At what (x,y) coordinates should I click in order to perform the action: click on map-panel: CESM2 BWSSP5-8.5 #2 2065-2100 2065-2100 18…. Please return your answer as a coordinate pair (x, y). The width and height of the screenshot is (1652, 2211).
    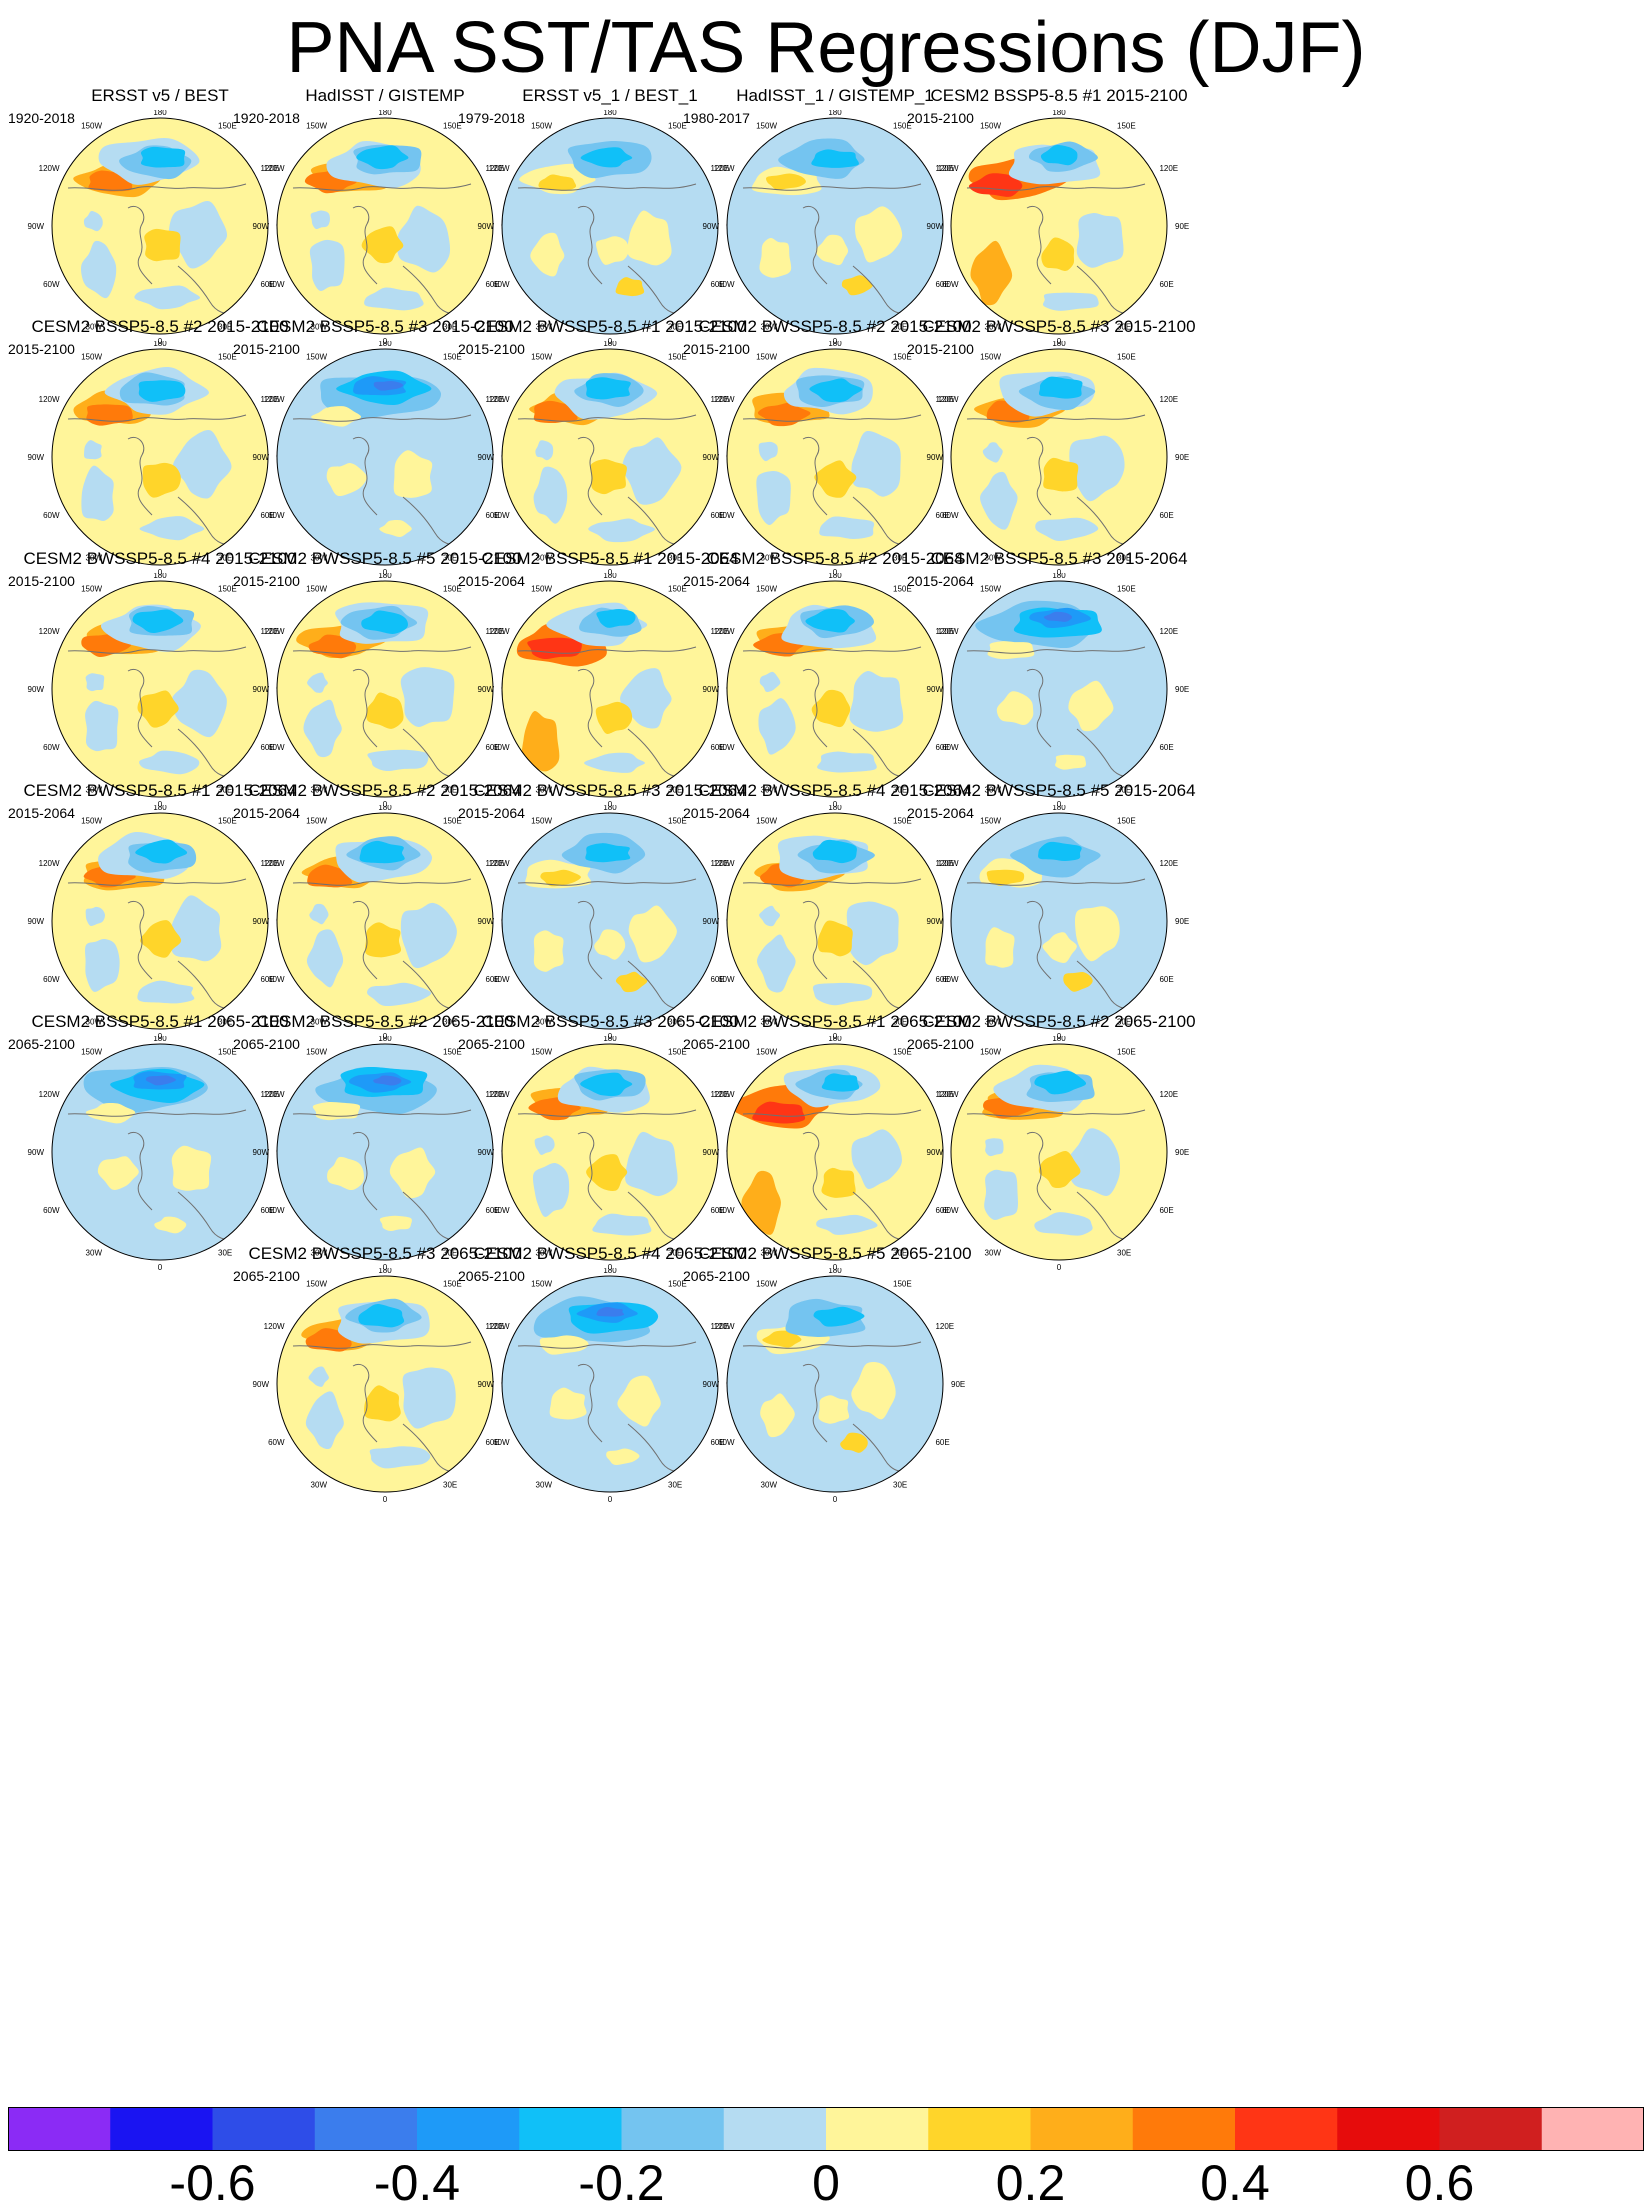
    Looking at the image, I should click on (1059, 1162).